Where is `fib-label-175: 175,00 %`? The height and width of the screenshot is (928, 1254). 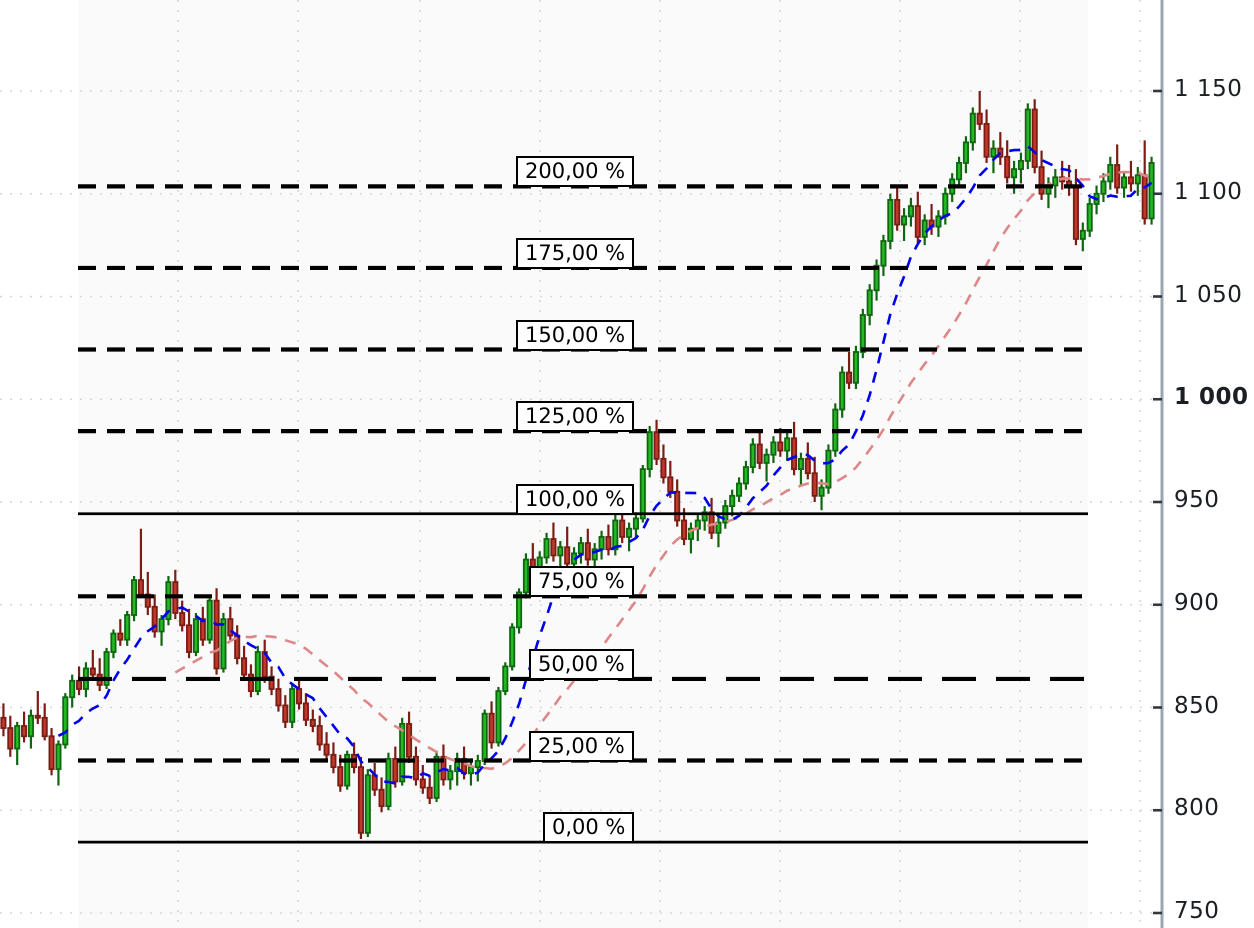 fib-label-175: 175,00 % is located at coordinates (575, 253).